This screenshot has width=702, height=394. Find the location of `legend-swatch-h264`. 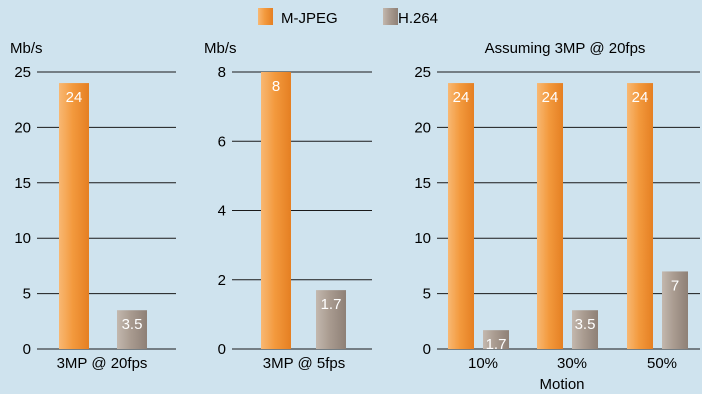

legend-swatch-h264 is located at coordinates (390, 16).